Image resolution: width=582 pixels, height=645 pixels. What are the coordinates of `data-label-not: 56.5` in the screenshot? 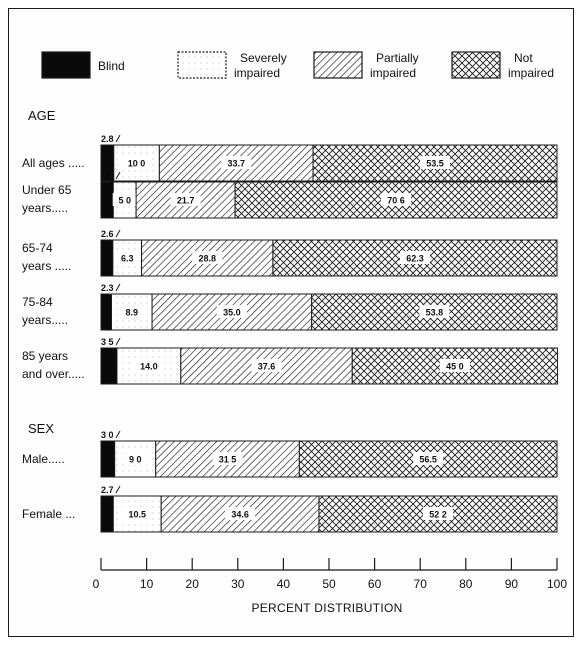 It's located at (428, 460).